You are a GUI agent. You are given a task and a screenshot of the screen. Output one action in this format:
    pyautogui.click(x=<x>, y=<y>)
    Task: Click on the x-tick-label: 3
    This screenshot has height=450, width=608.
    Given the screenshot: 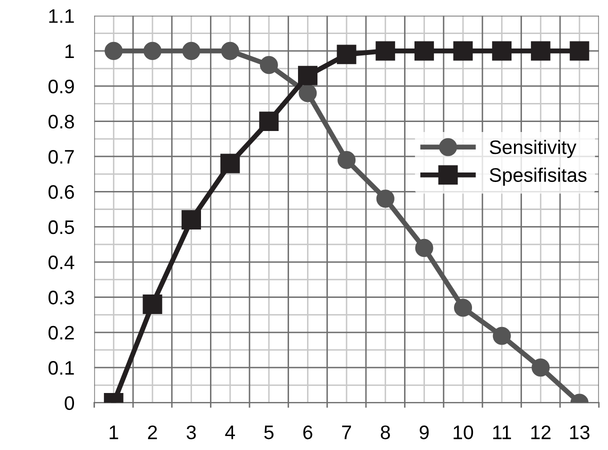 What is the action you would take?
    pyautogui.click(x=191, y=432)
    